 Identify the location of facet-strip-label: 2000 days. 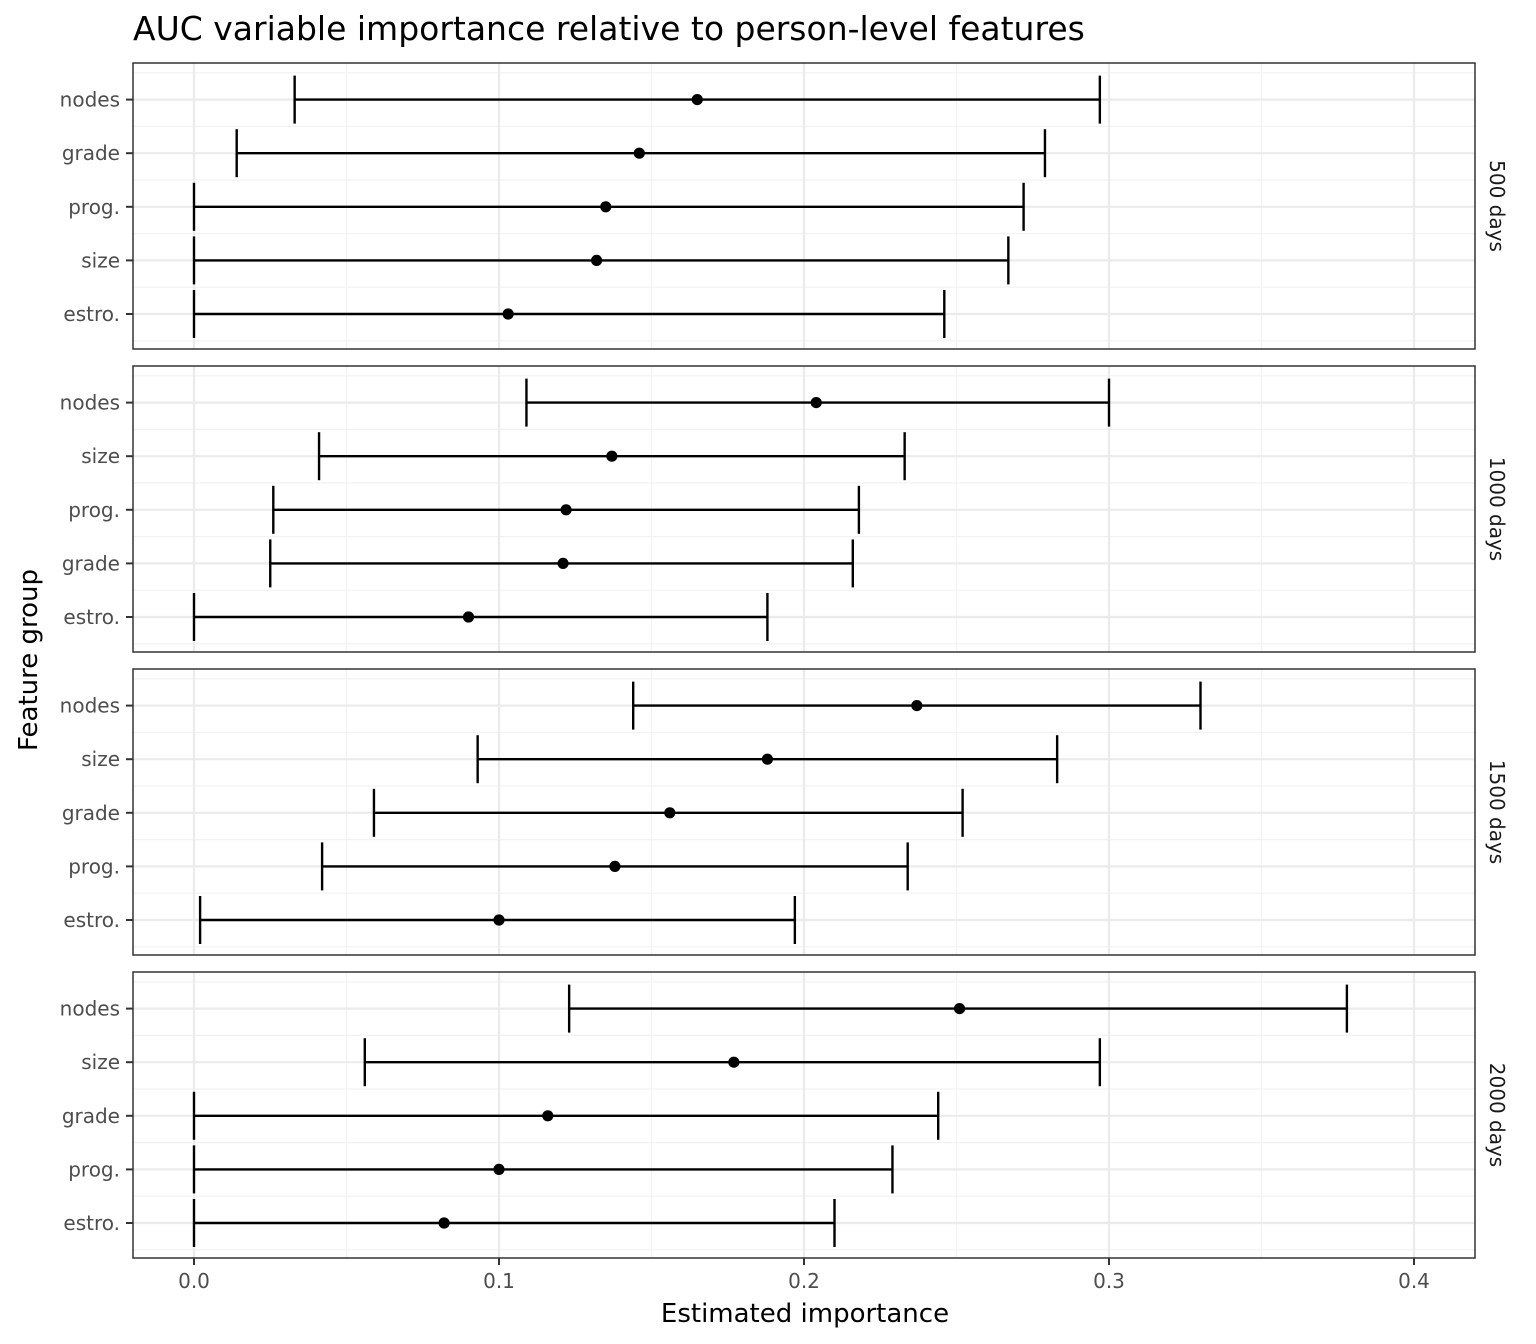
(1497, 1115).